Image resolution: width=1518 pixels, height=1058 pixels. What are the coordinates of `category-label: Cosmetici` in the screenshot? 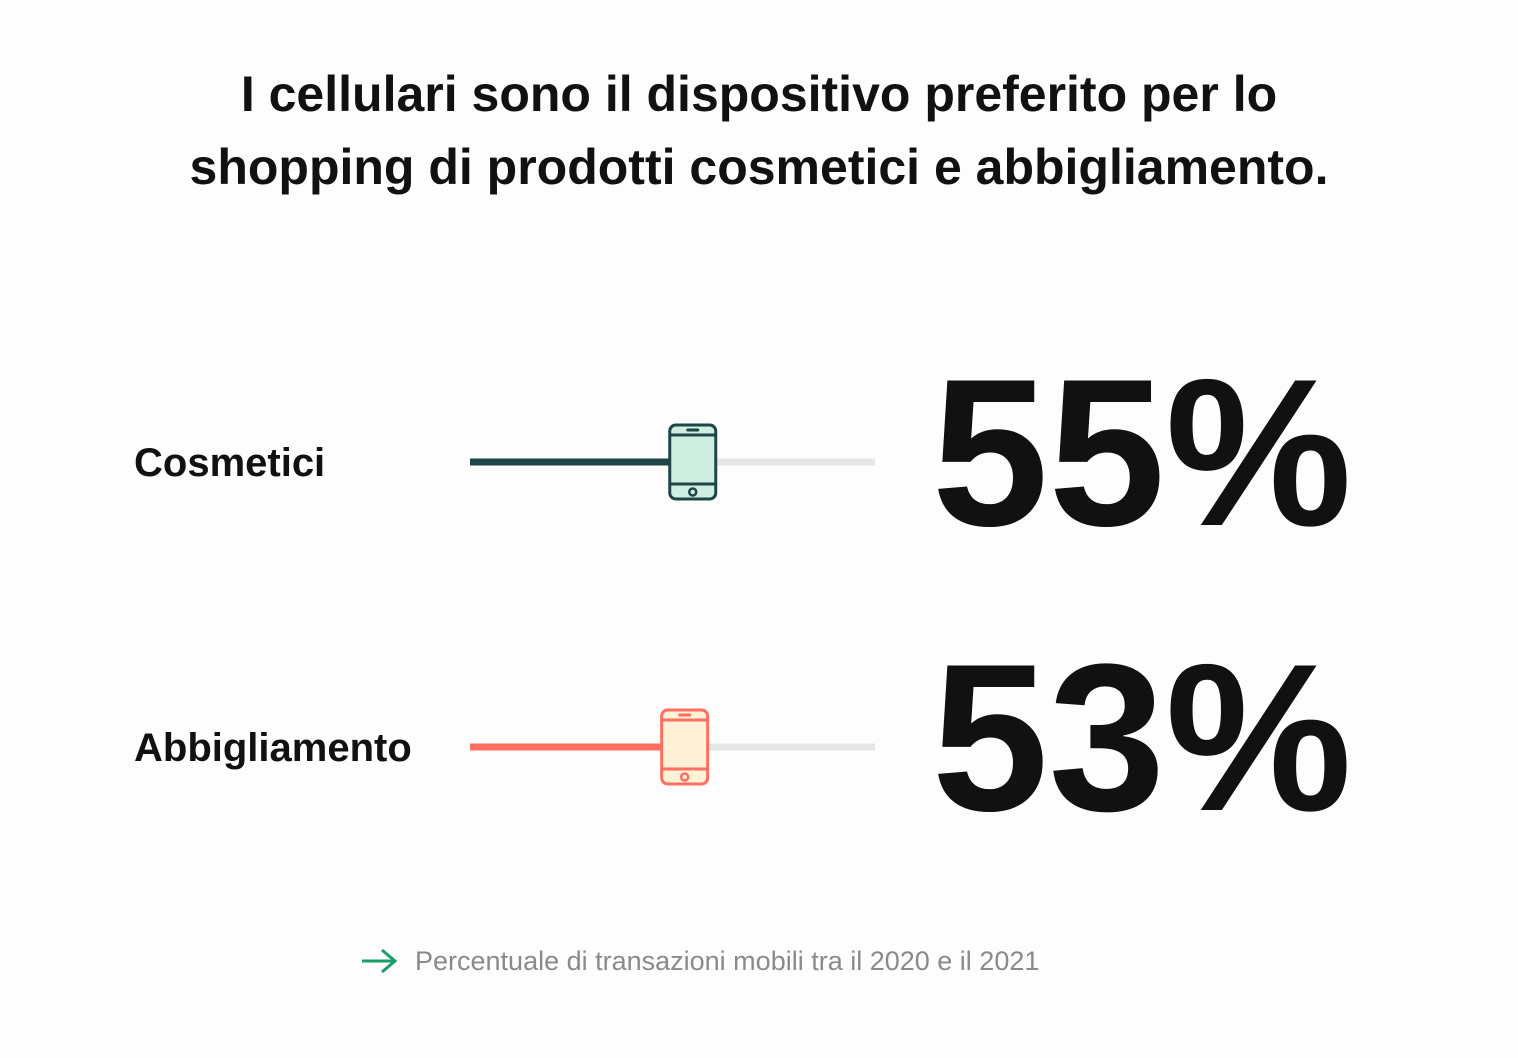 It's located at (229, 463).